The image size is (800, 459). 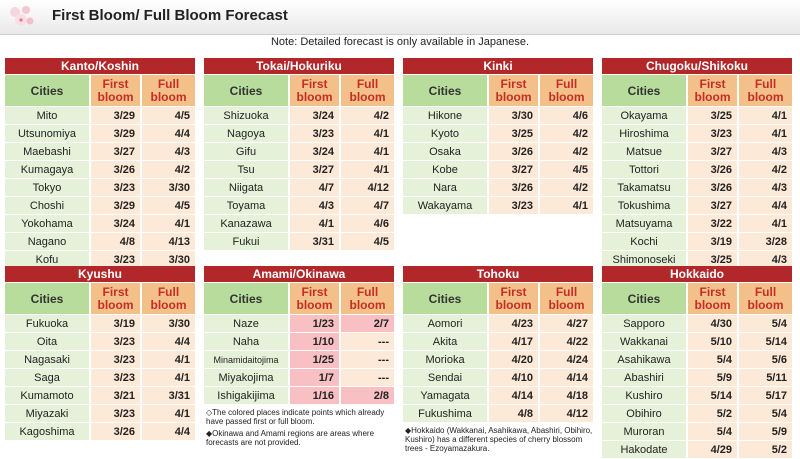 What do you see at coordinates (644, 151) in the screenshot?
I see `city-name: Matsue` at bounding box center [644, 151].